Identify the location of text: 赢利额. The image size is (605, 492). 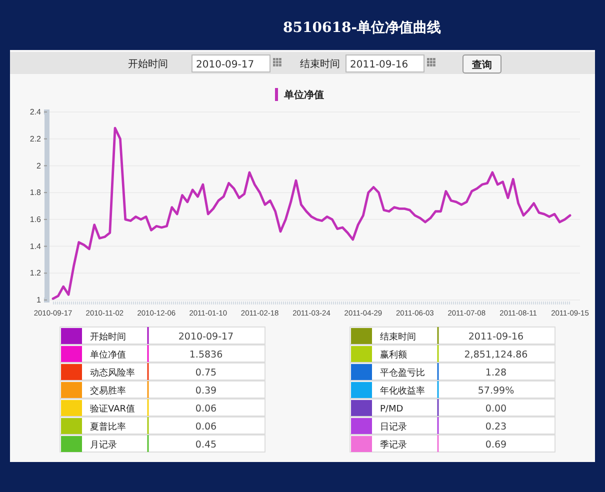
(393, 355).